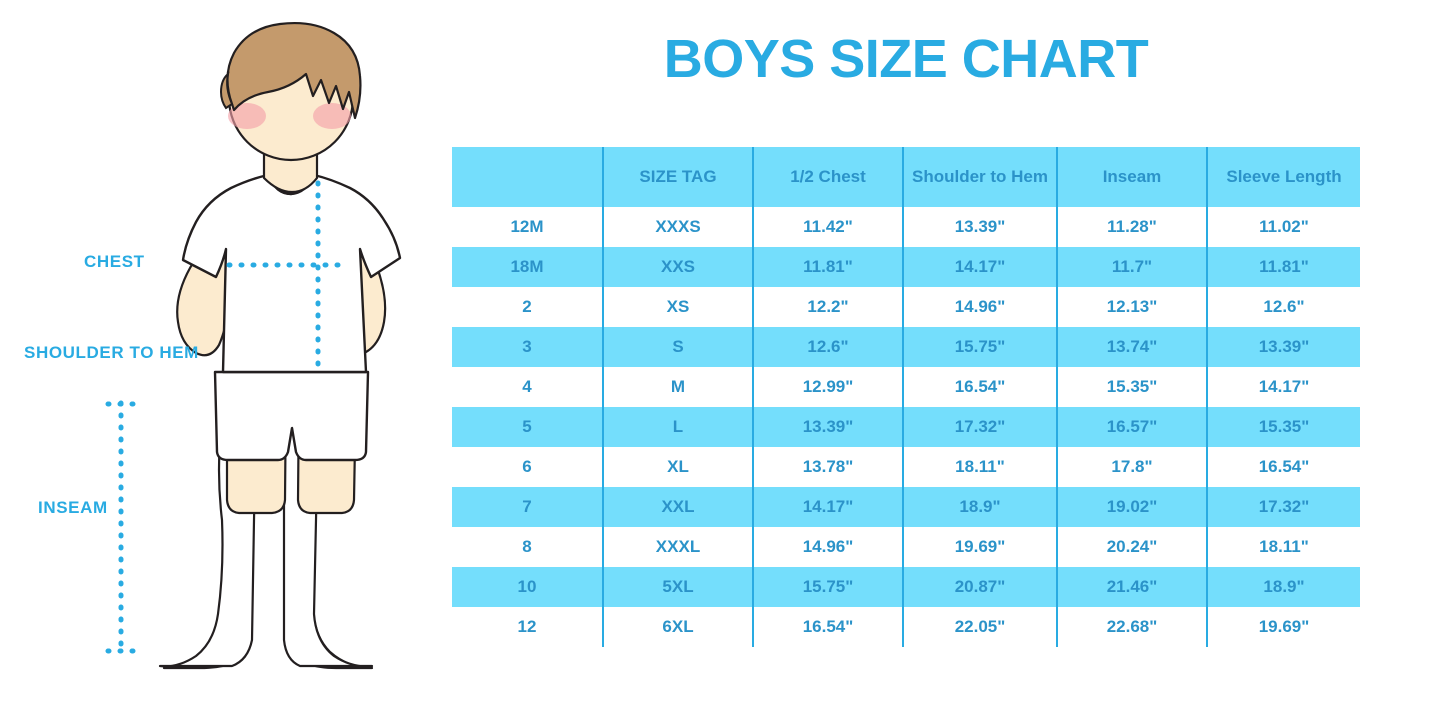  I want to click on cell-inseam: 22.68", so click(1131, 627).